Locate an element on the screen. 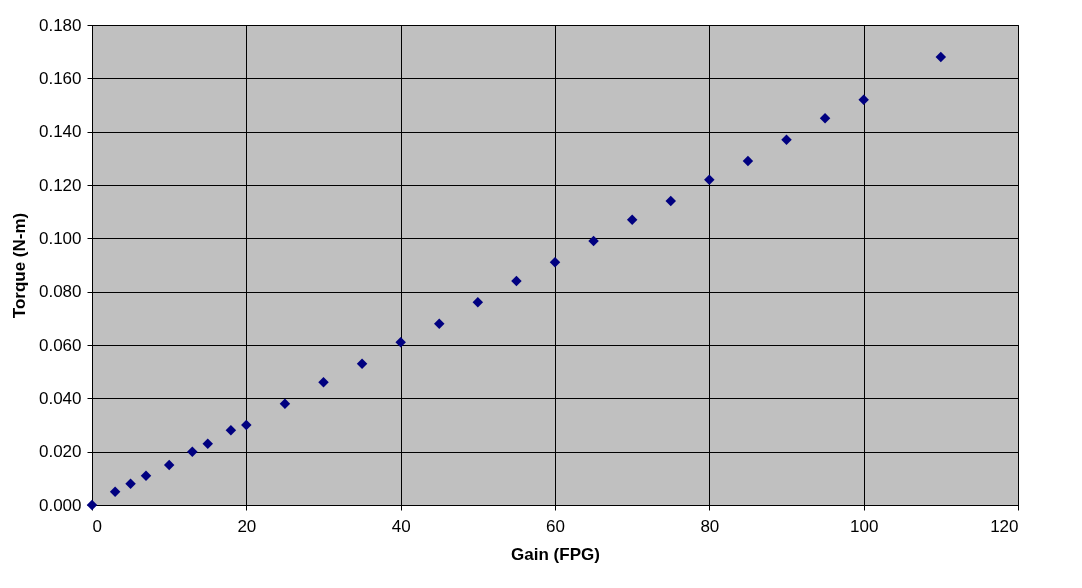  y-tick-label: 0.180 is located at coordinates (60, 25).